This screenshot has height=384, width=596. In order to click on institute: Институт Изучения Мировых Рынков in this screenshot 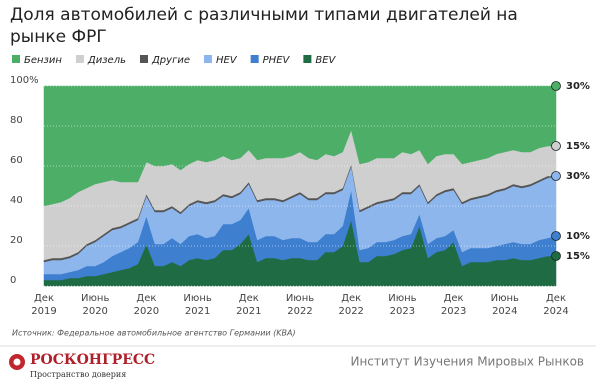, I will do `click(467, 362)`.